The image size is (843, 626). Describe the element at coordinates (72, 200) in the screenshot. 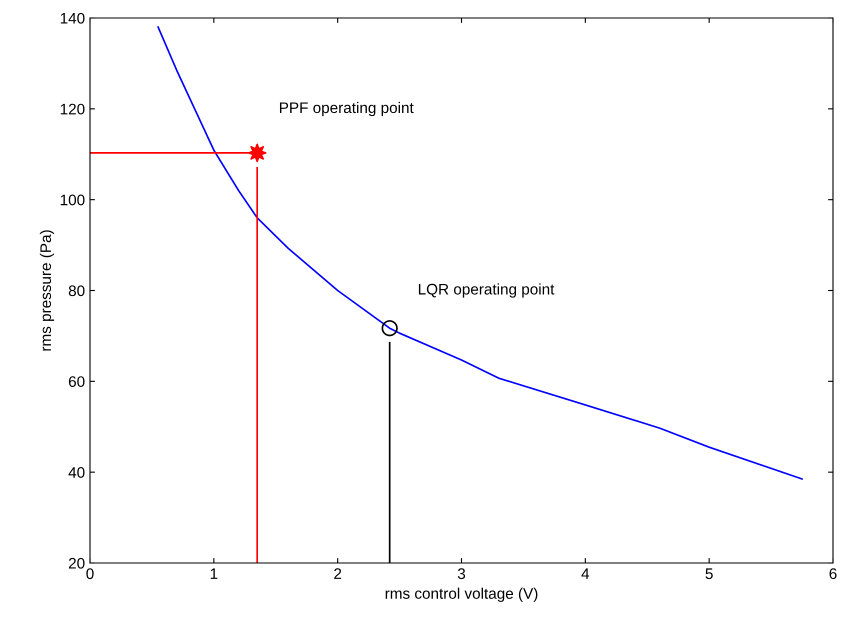

I see `y-tick-label: 100` at that location.